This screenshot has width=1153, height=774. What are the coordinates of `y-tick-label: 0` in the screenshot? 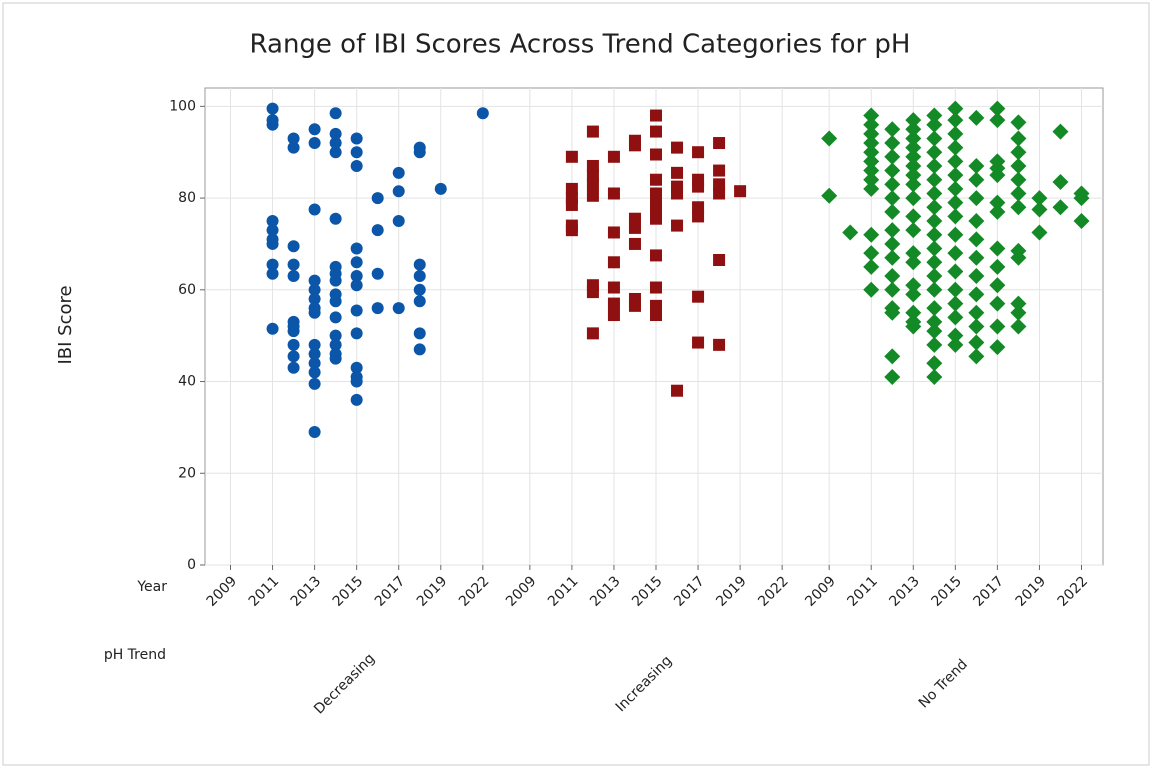 It's located at (191, 565).